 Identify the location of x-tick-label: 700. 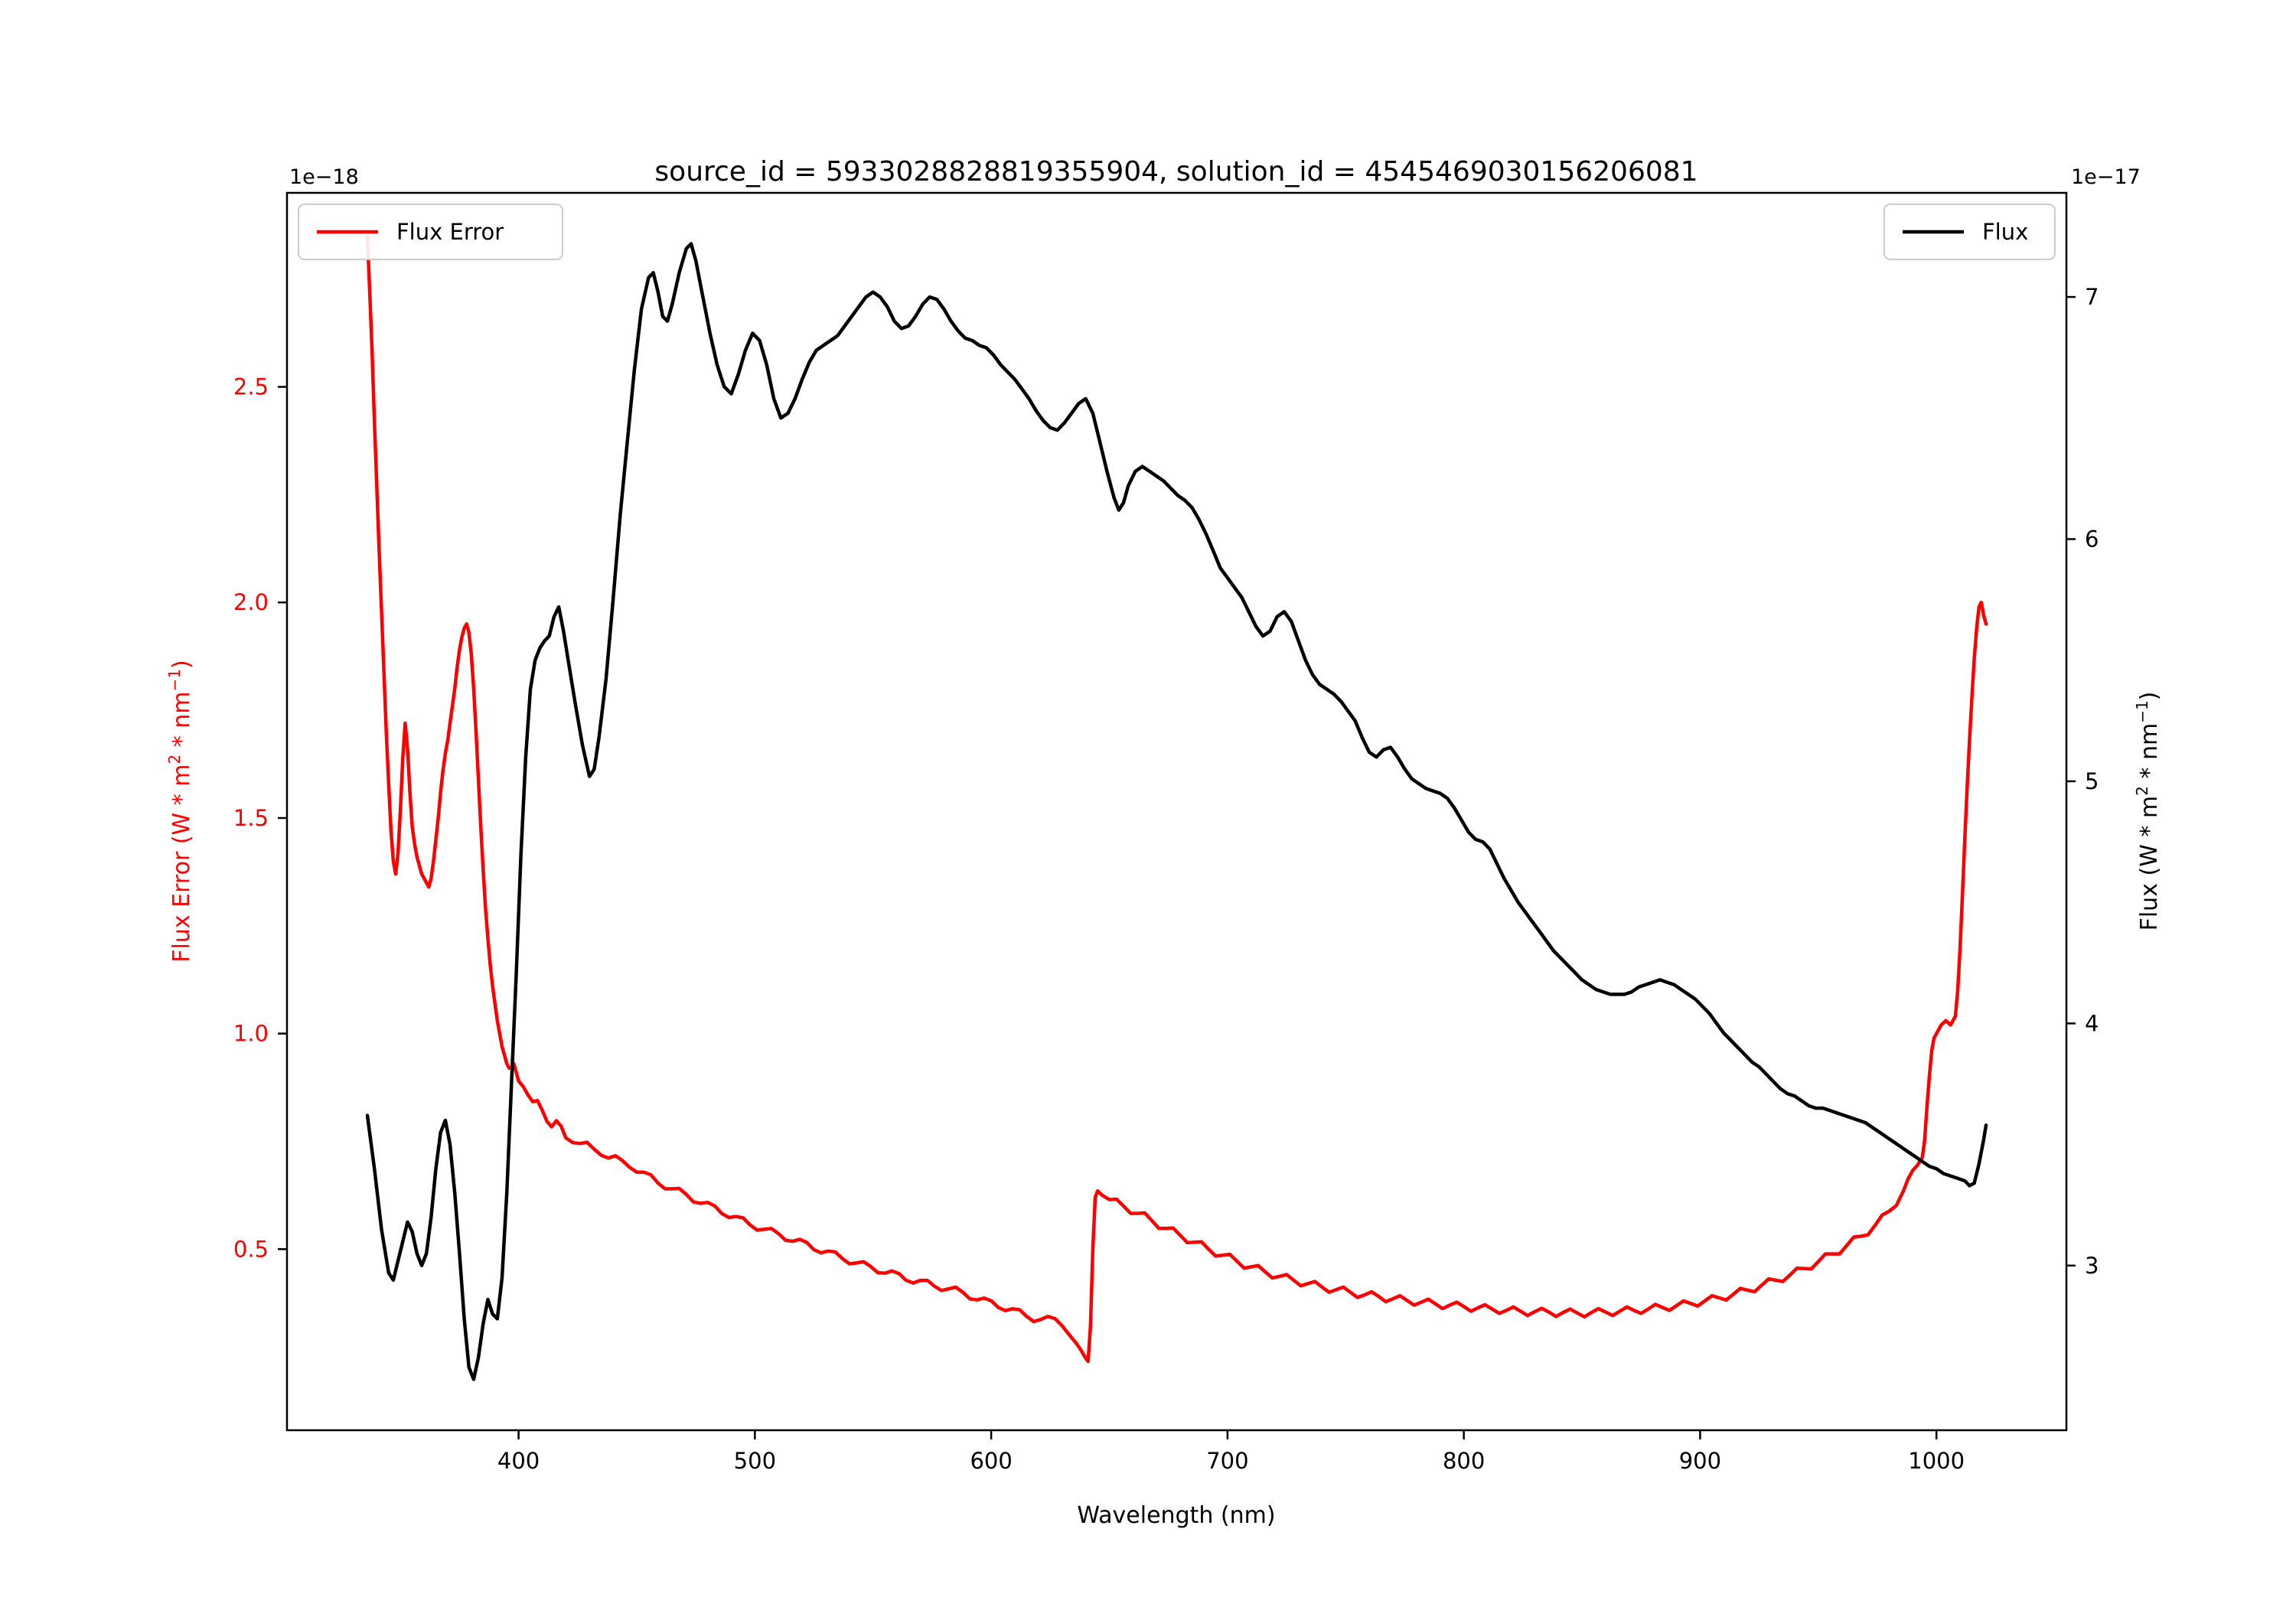
(1227, 1461).